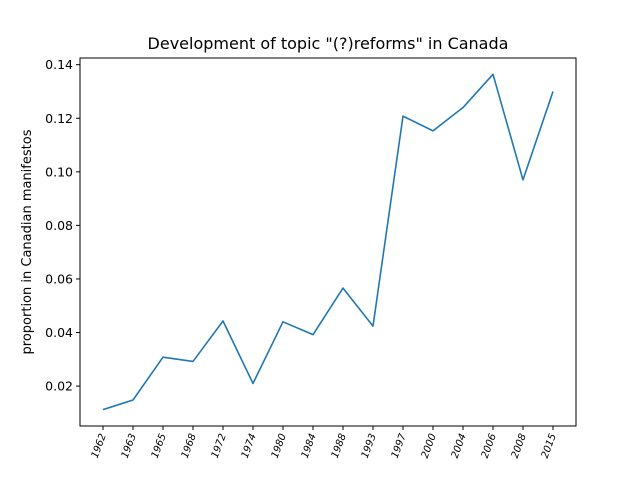 The image size is (640, 480). I want to click on x-tick-label: 2008, so click(519, 446).